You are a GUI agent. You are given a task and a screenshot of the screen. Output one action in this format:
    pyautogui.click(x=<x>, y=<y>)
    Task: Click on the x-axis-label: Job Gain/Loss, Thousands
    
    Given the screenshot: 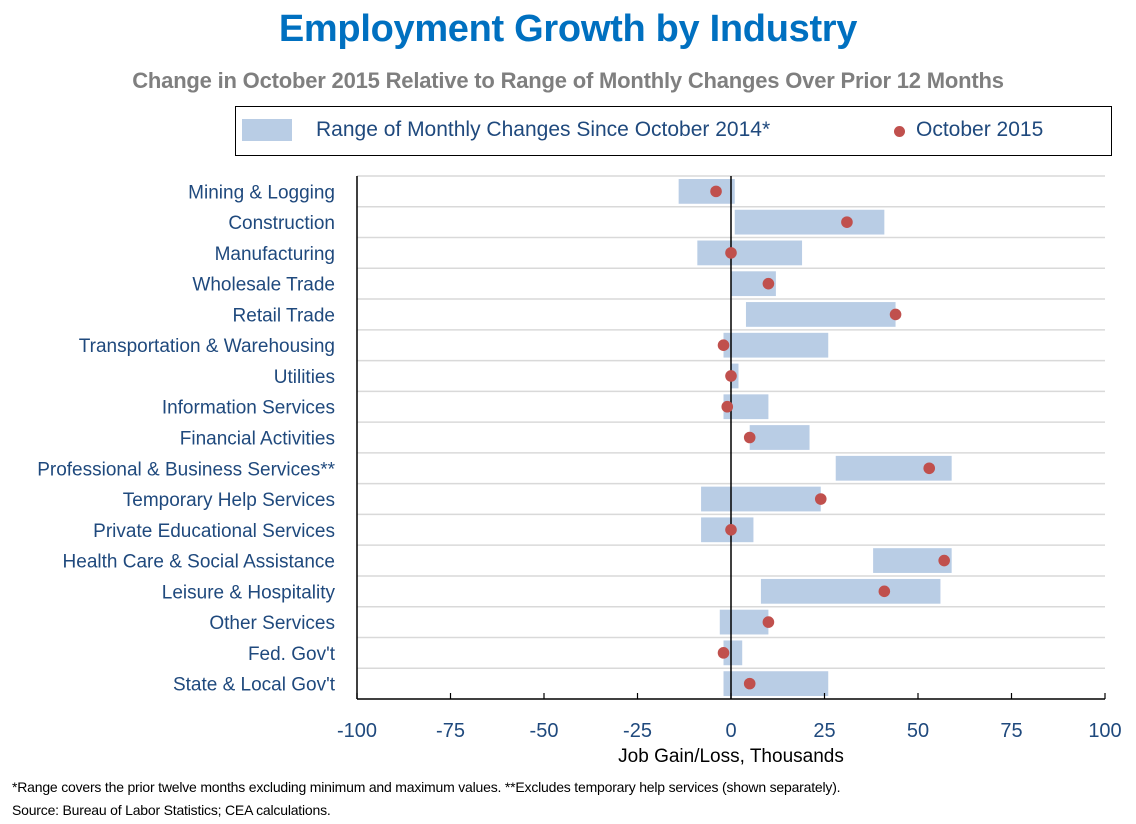 What is the action you would take?
    pyautogui.click(x=731, y=756)
    